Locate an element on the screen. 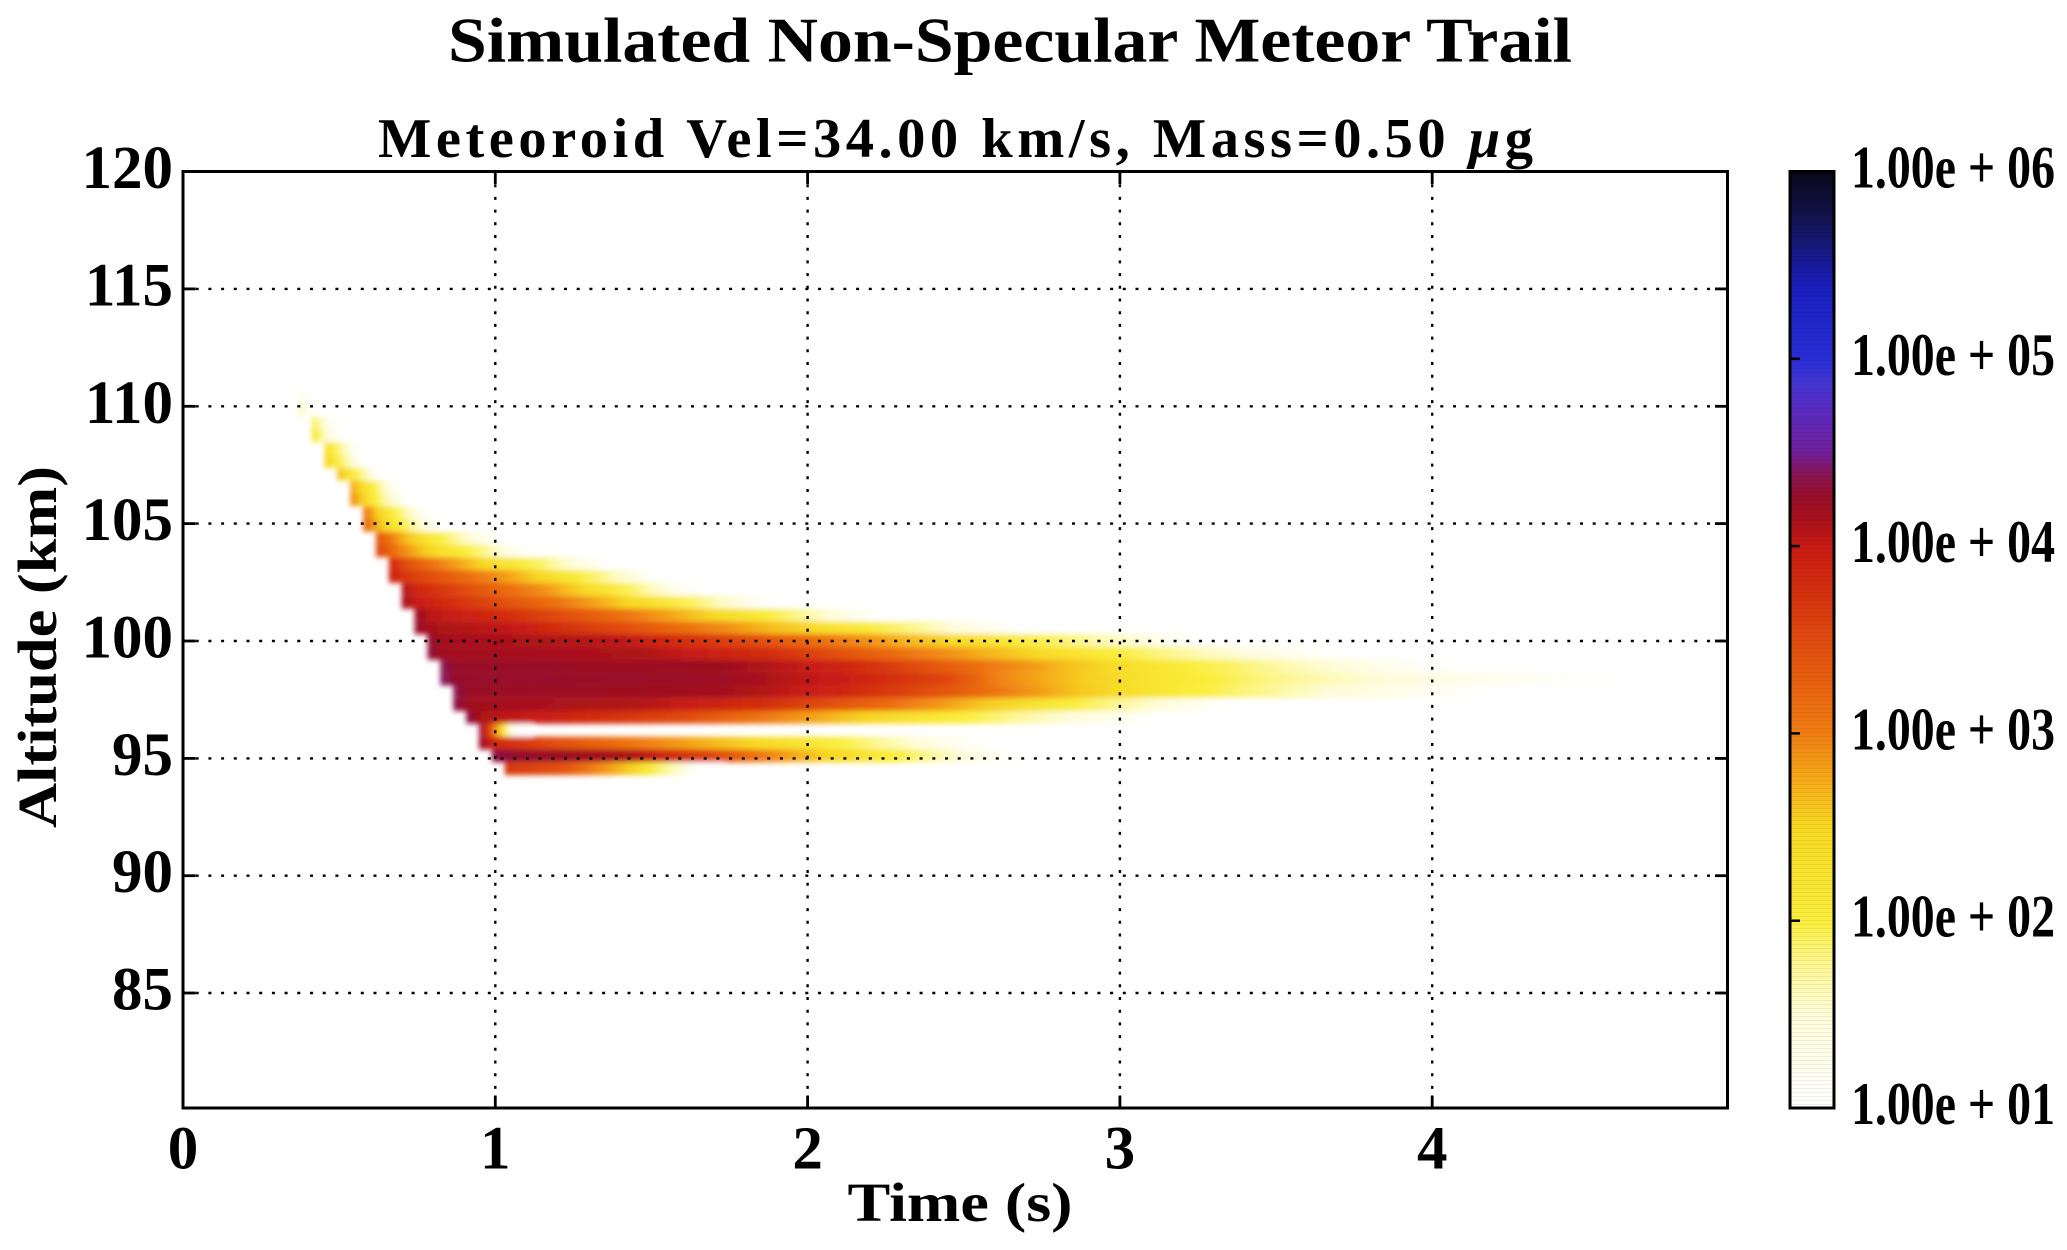 The width and height of the screenshot is (2067, 1250). svg-text: Altitude (km) is located at coordinates (37, 647).